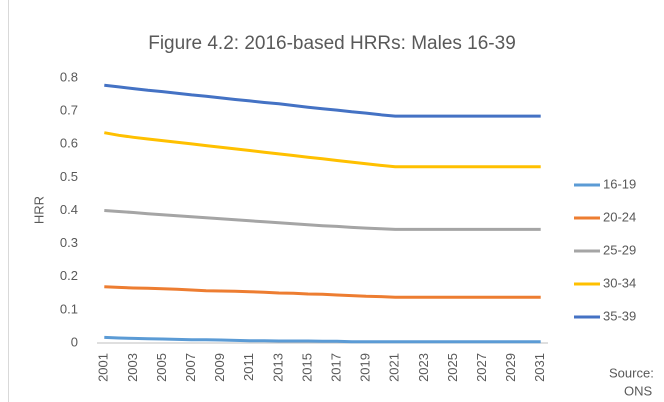  What do you see at coordinates (332, 43) in the screenshot?
I see `chart-title: Figure 4.2: 2016-based HRRs: Males 16-39` at bounding box center [332, 43].